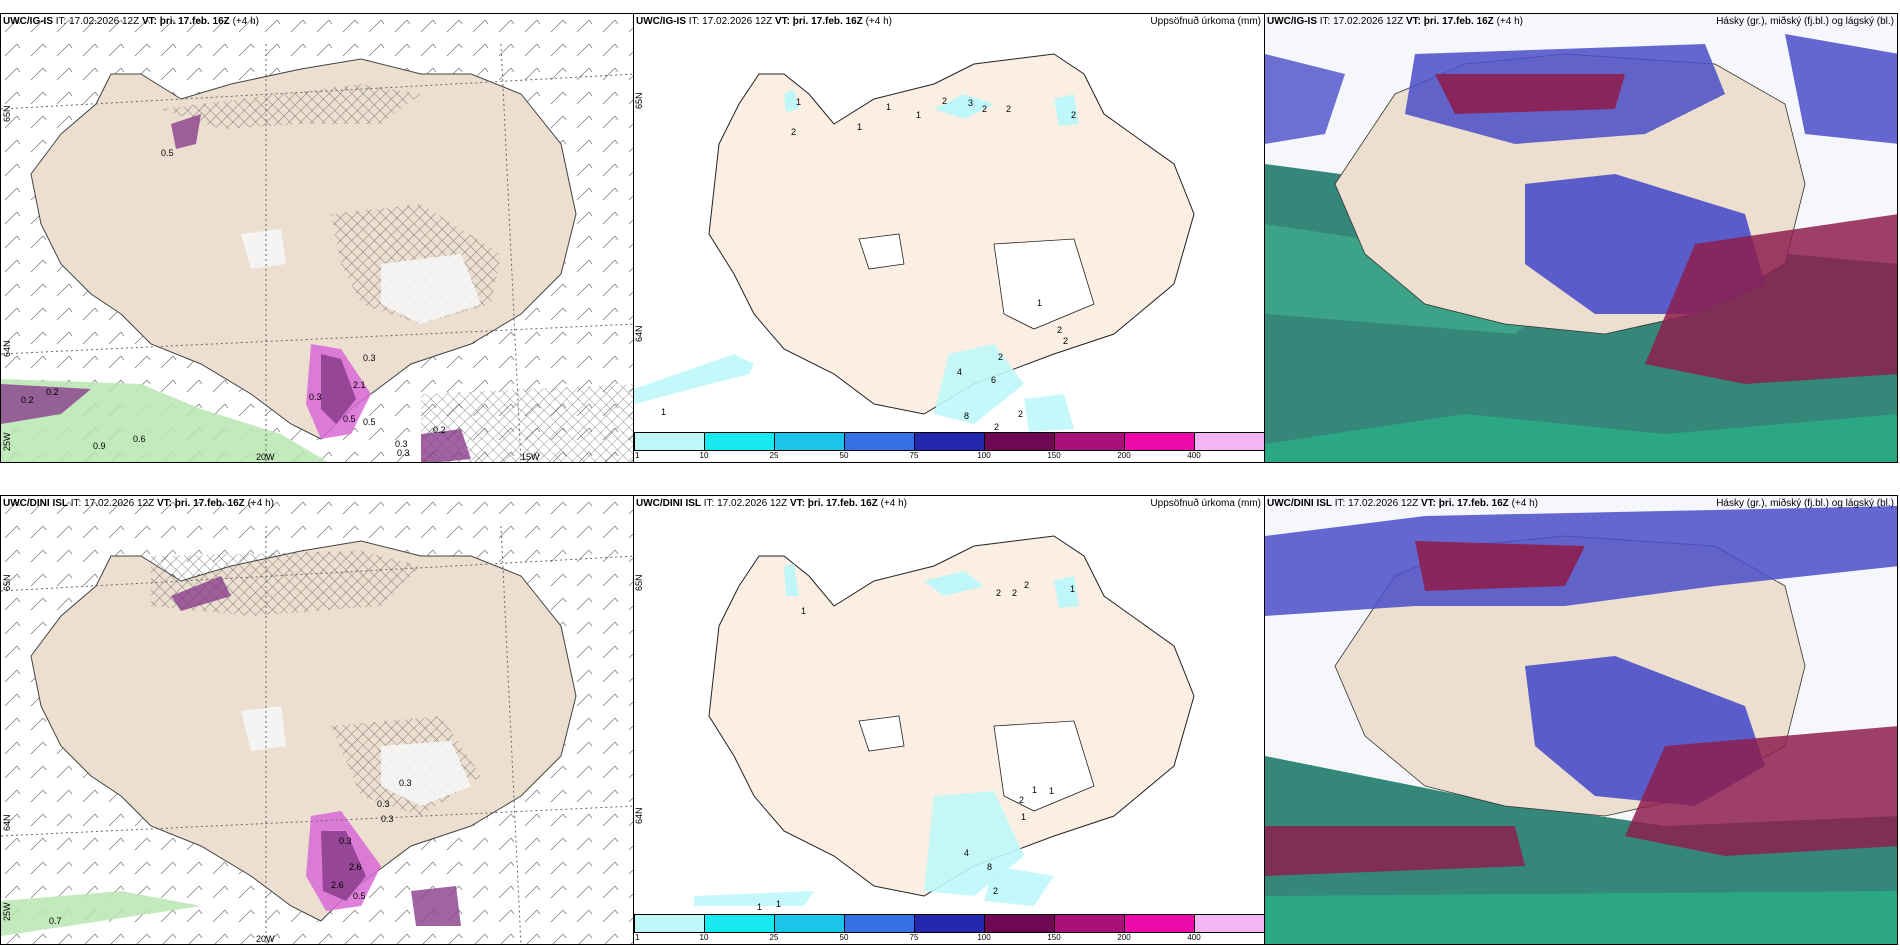 The image size is (1900, 950). I want to click on colorbar-tick: 1, so click(637, 937).